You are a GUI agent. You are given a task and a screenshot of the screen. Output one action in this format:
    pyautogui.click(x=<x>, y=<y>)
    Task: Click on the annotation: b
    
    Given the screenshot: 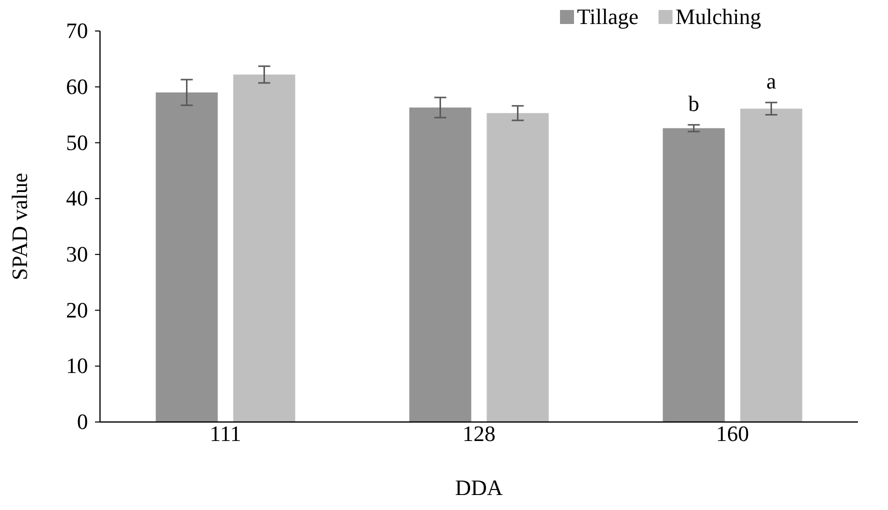 What is the action you would take?
    pyautogui.click(x=694, y=103)
    